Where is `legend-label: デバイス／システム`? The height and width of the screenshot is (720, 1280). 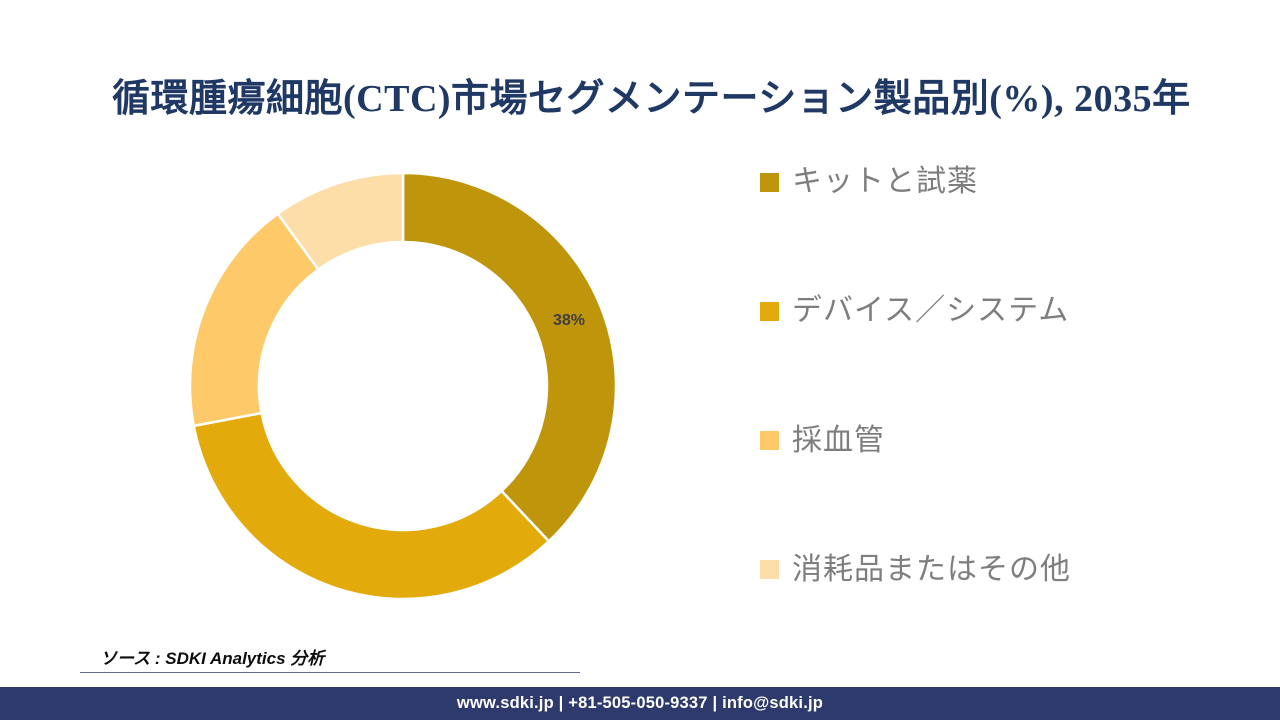
legend-label: デバイス／システム is located at coordinates (931, 311).